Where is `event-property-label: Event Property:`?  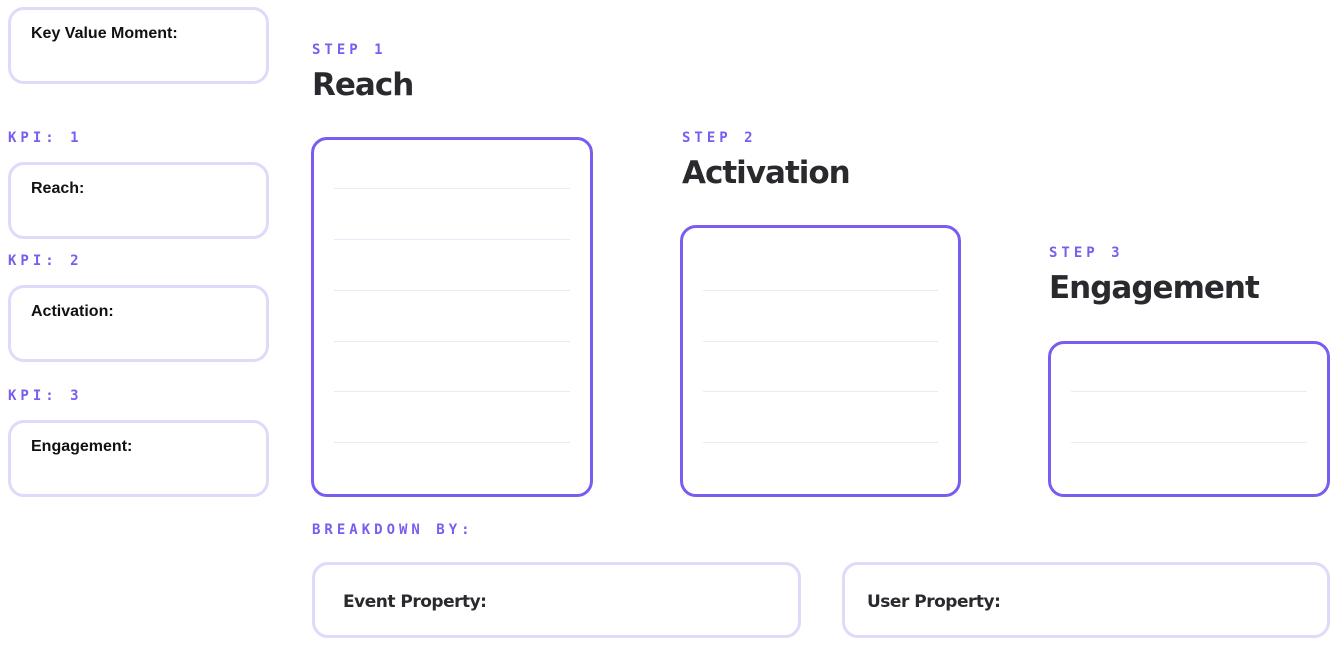 event-property-label: Event Property: is located at coordinates (415, 602).